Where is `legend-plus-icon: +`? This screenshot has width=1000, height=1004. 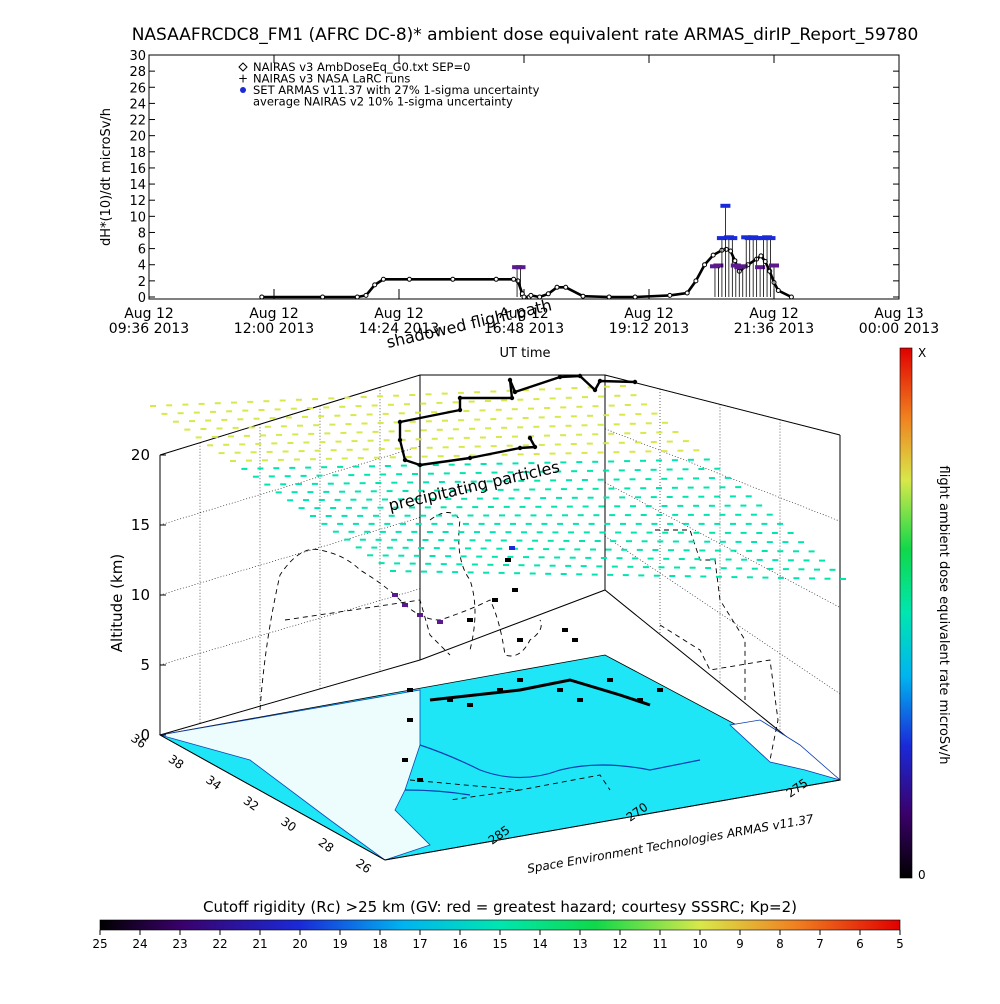 legend-plus-icon: + is located at coordinates (243, 79).